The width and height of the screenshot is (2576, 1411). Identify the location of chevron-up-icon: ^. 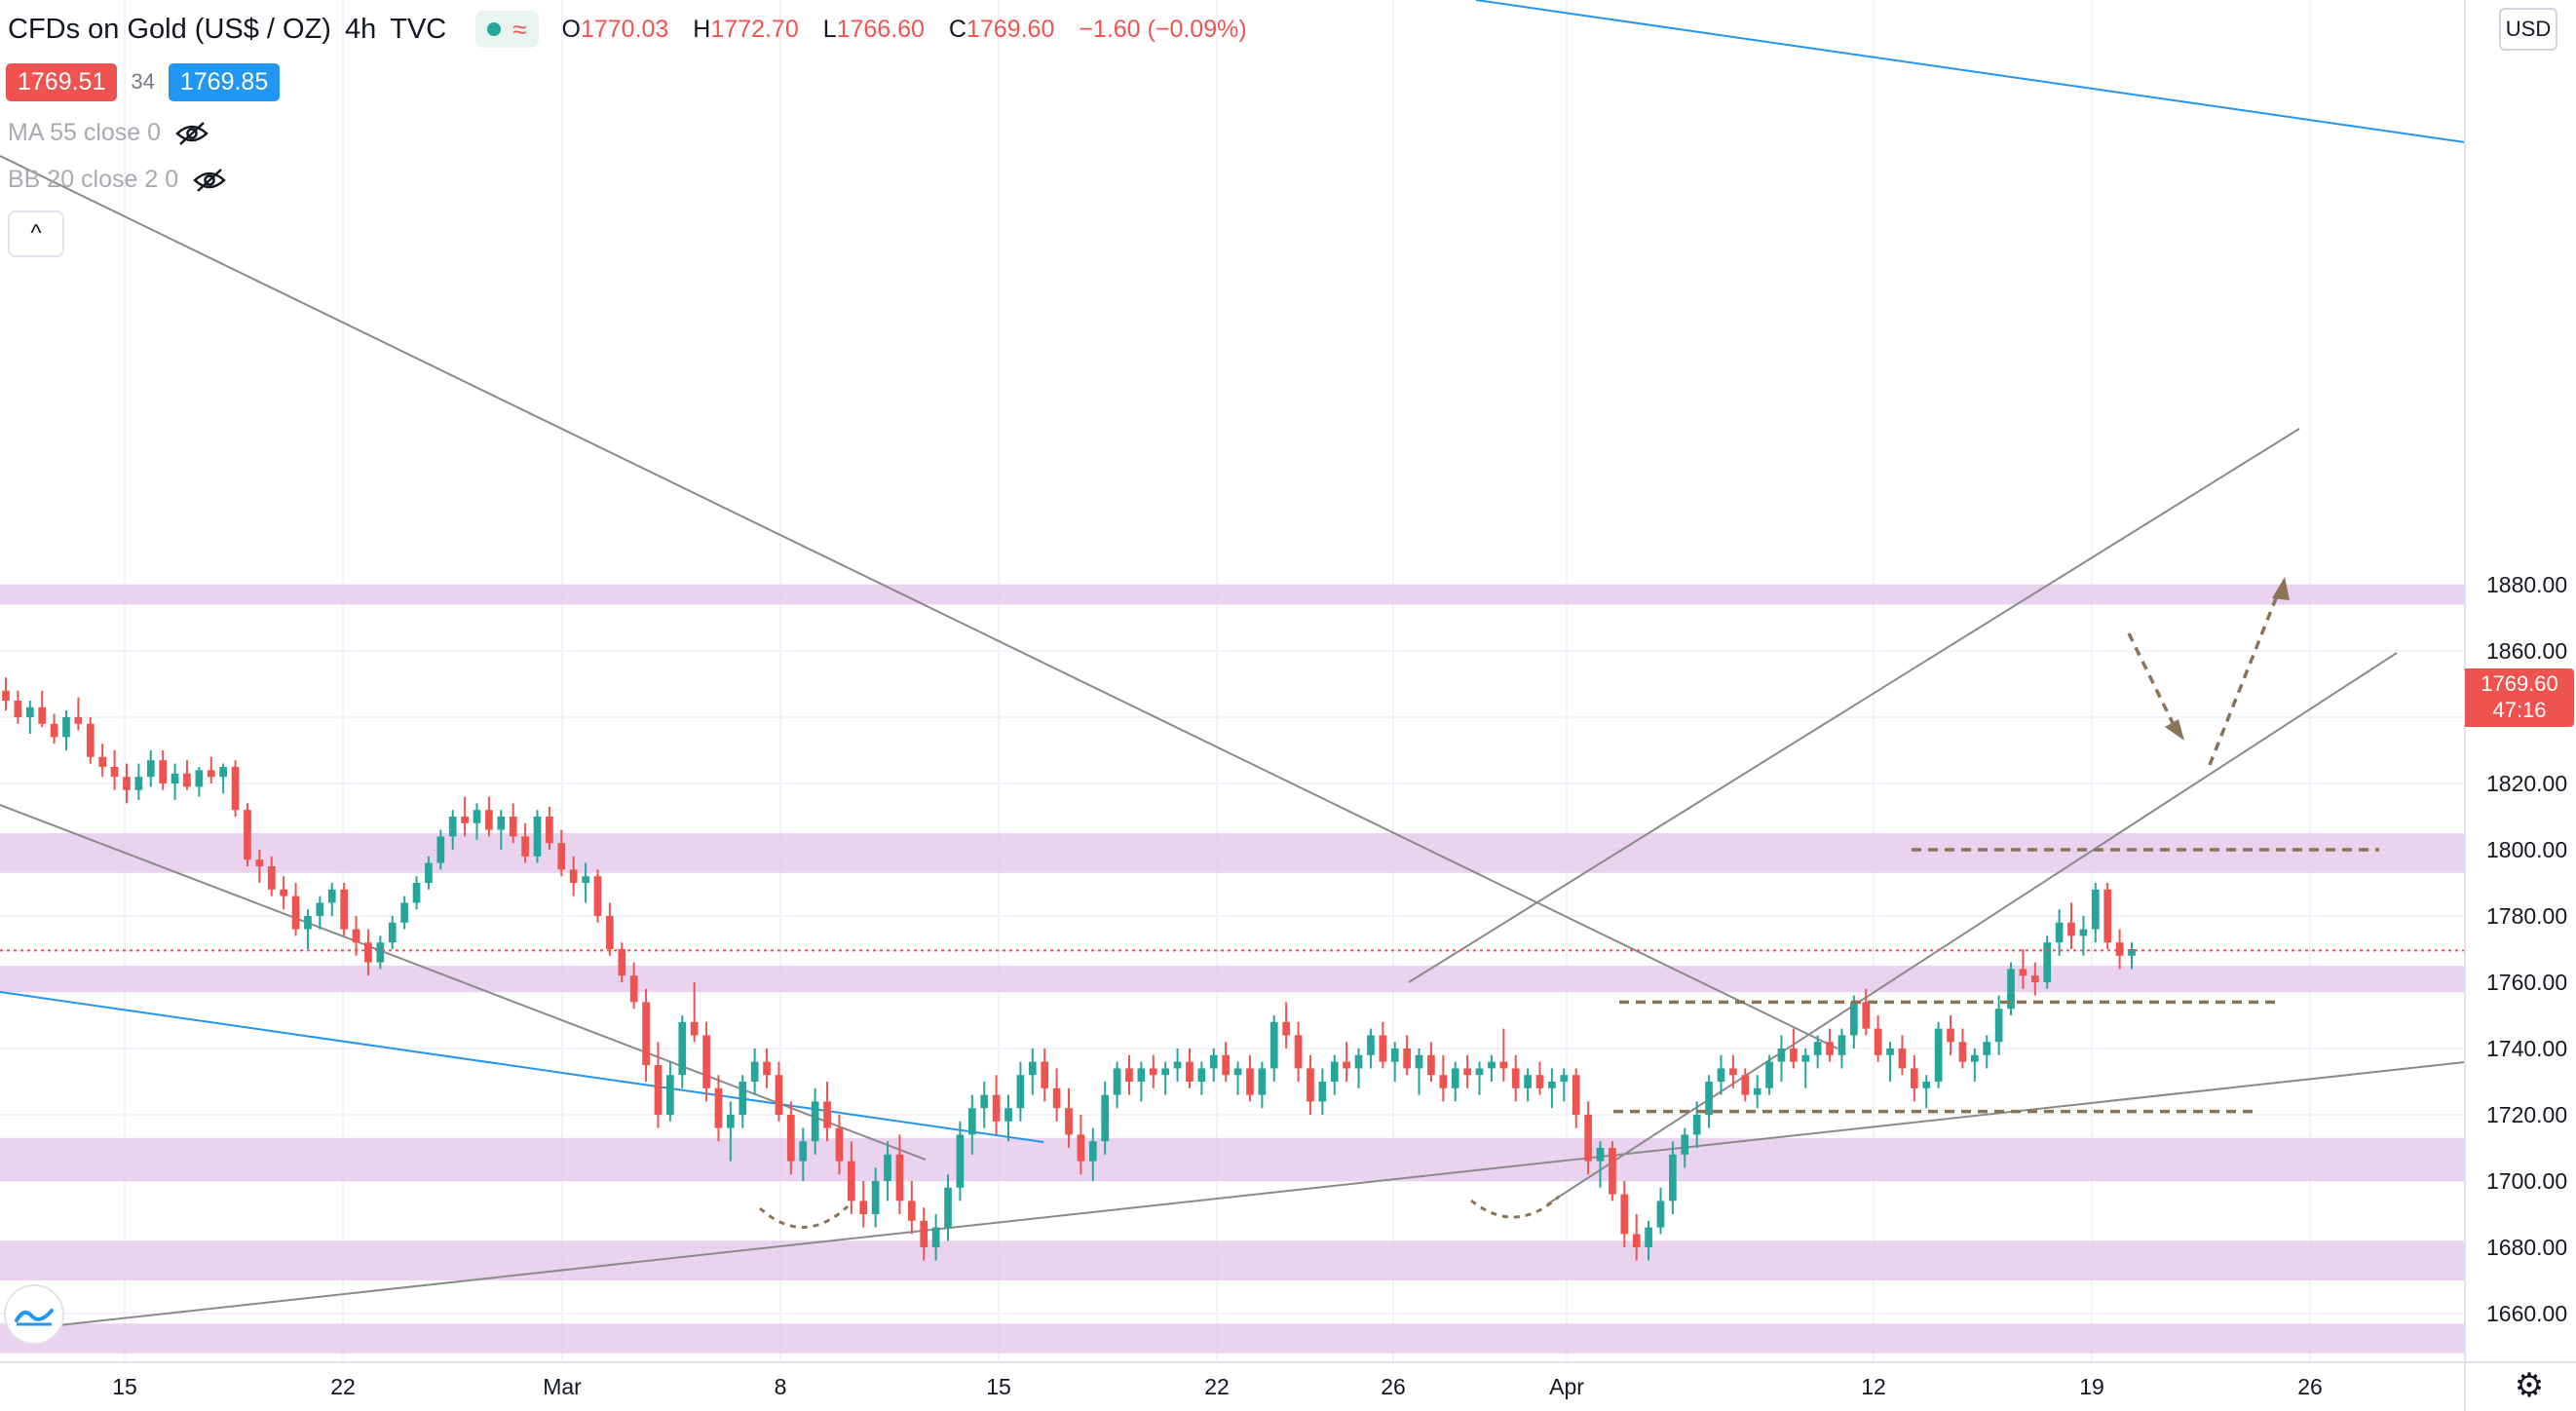
(36, 233).